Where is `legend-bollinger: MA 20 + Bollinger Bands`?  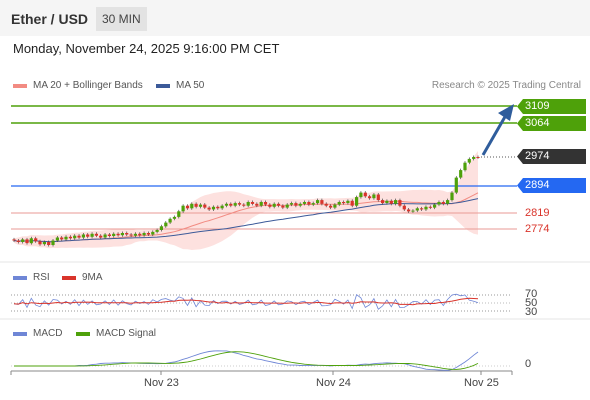 legend-bollinger: MA 20 + Bollinger Bands is located at coordinates (78, 85).